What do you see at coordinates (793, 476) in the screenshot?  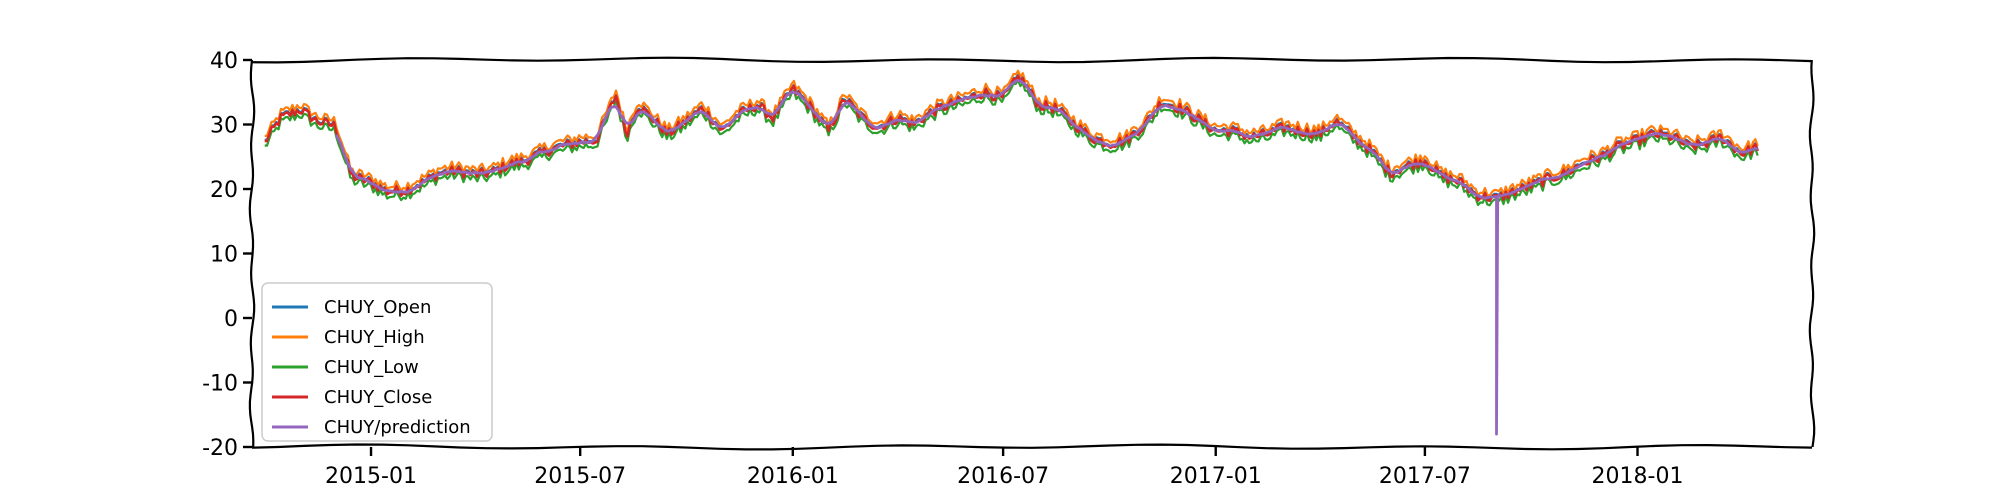 I see `x-tick-label: 2016-01` at bounding box center [793, 476].